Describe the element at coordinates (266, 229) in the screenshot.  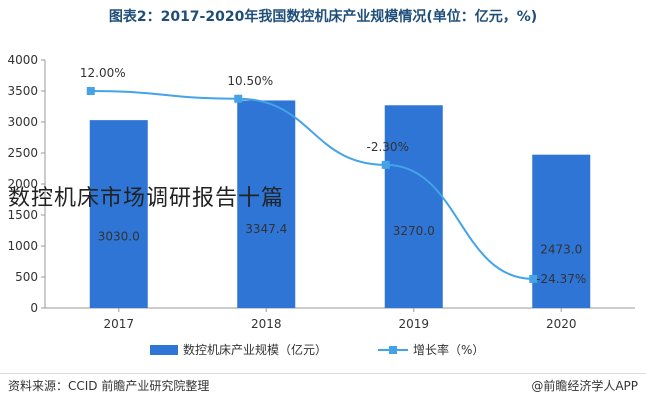
I see `bar-data-label: 3347.4` at that location.